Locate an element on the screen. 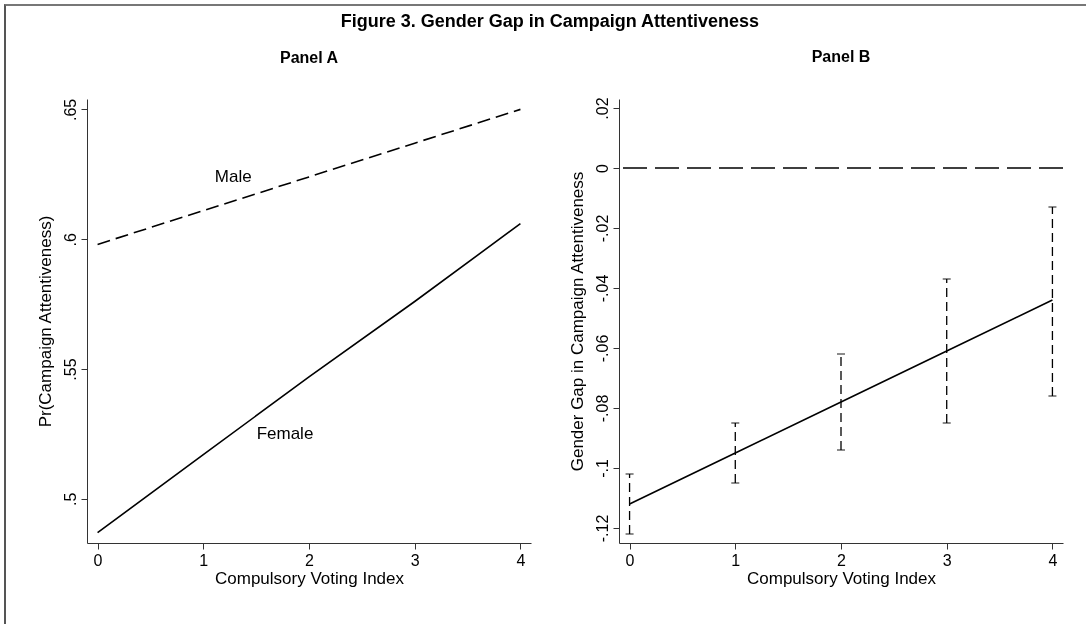  y-tick-label: .02 is located at coordinates (602, 108).